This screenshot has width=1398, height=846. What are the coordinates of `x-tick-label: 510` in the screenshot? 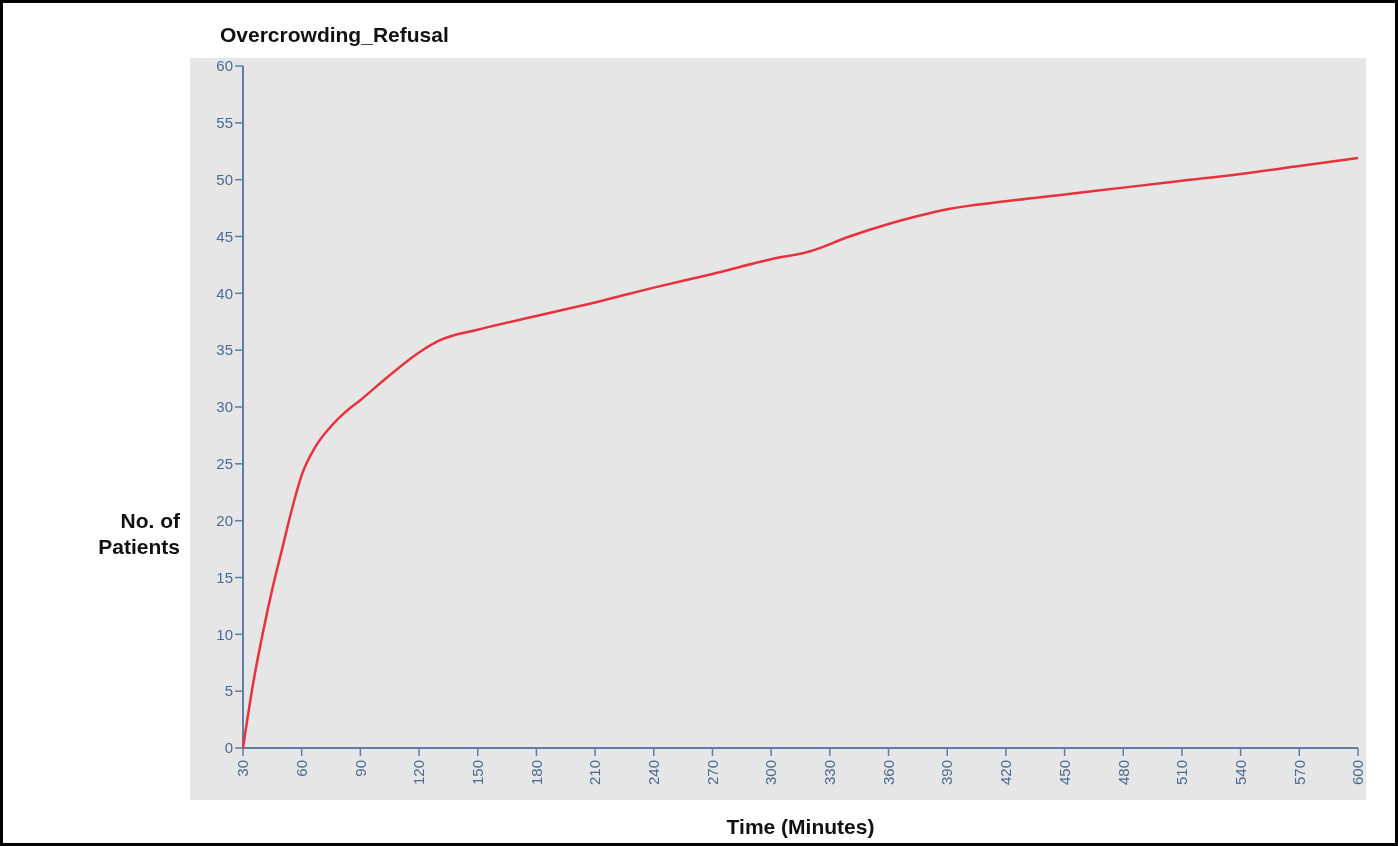 It's located at (1182, 773).